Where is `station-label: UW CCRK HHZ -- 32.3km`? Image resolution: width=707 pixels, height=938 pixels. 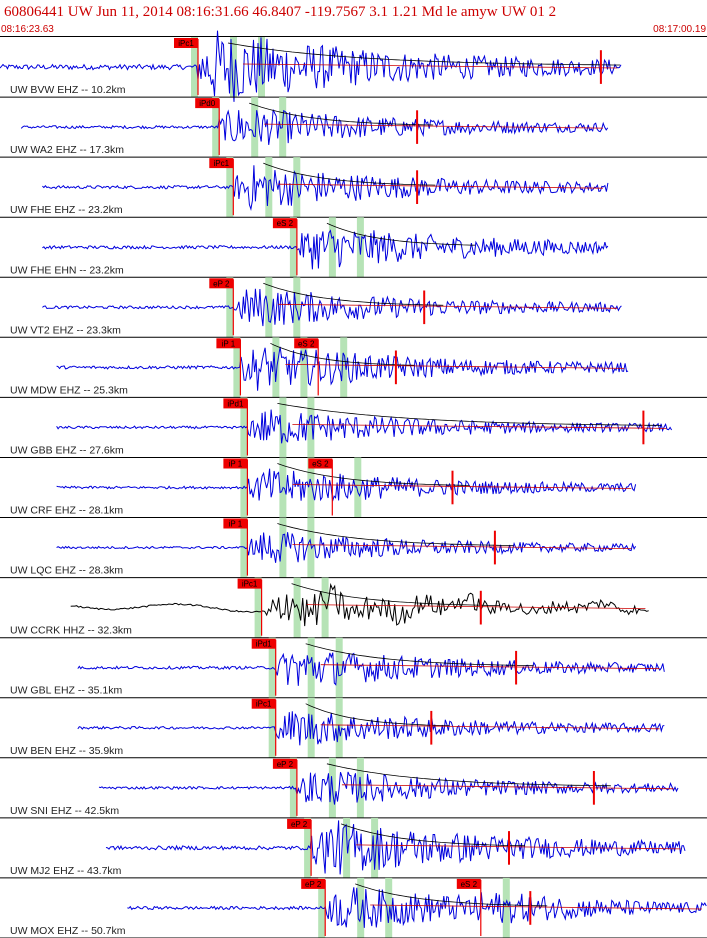
station-label: UW CCRK HHZ -- 32.3km is located at coordinates (71, 631).